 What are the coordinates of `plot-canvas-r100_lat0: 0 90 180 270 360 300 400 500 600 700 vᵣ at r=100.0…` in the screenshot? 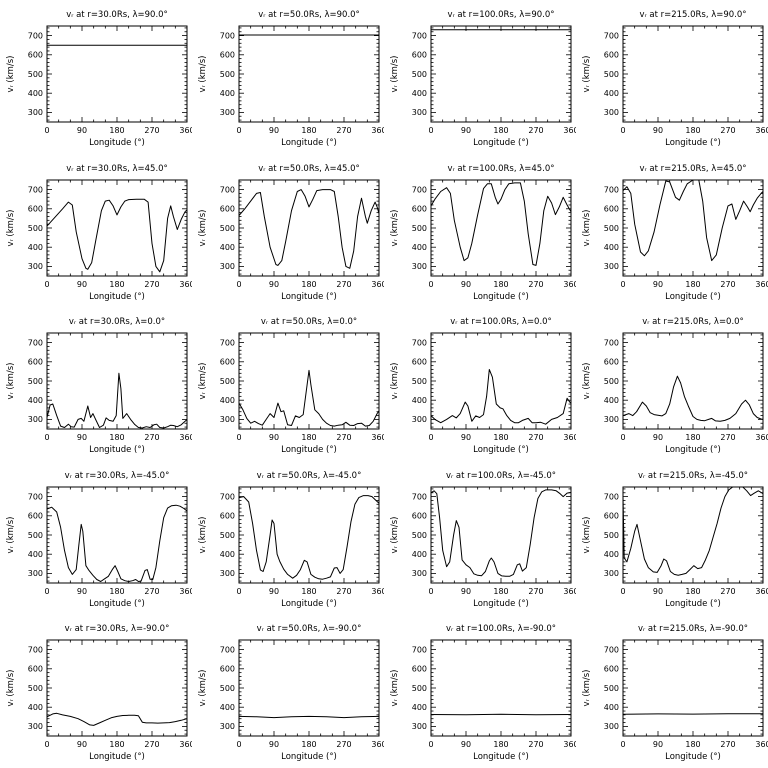 It's located at (483, 386).